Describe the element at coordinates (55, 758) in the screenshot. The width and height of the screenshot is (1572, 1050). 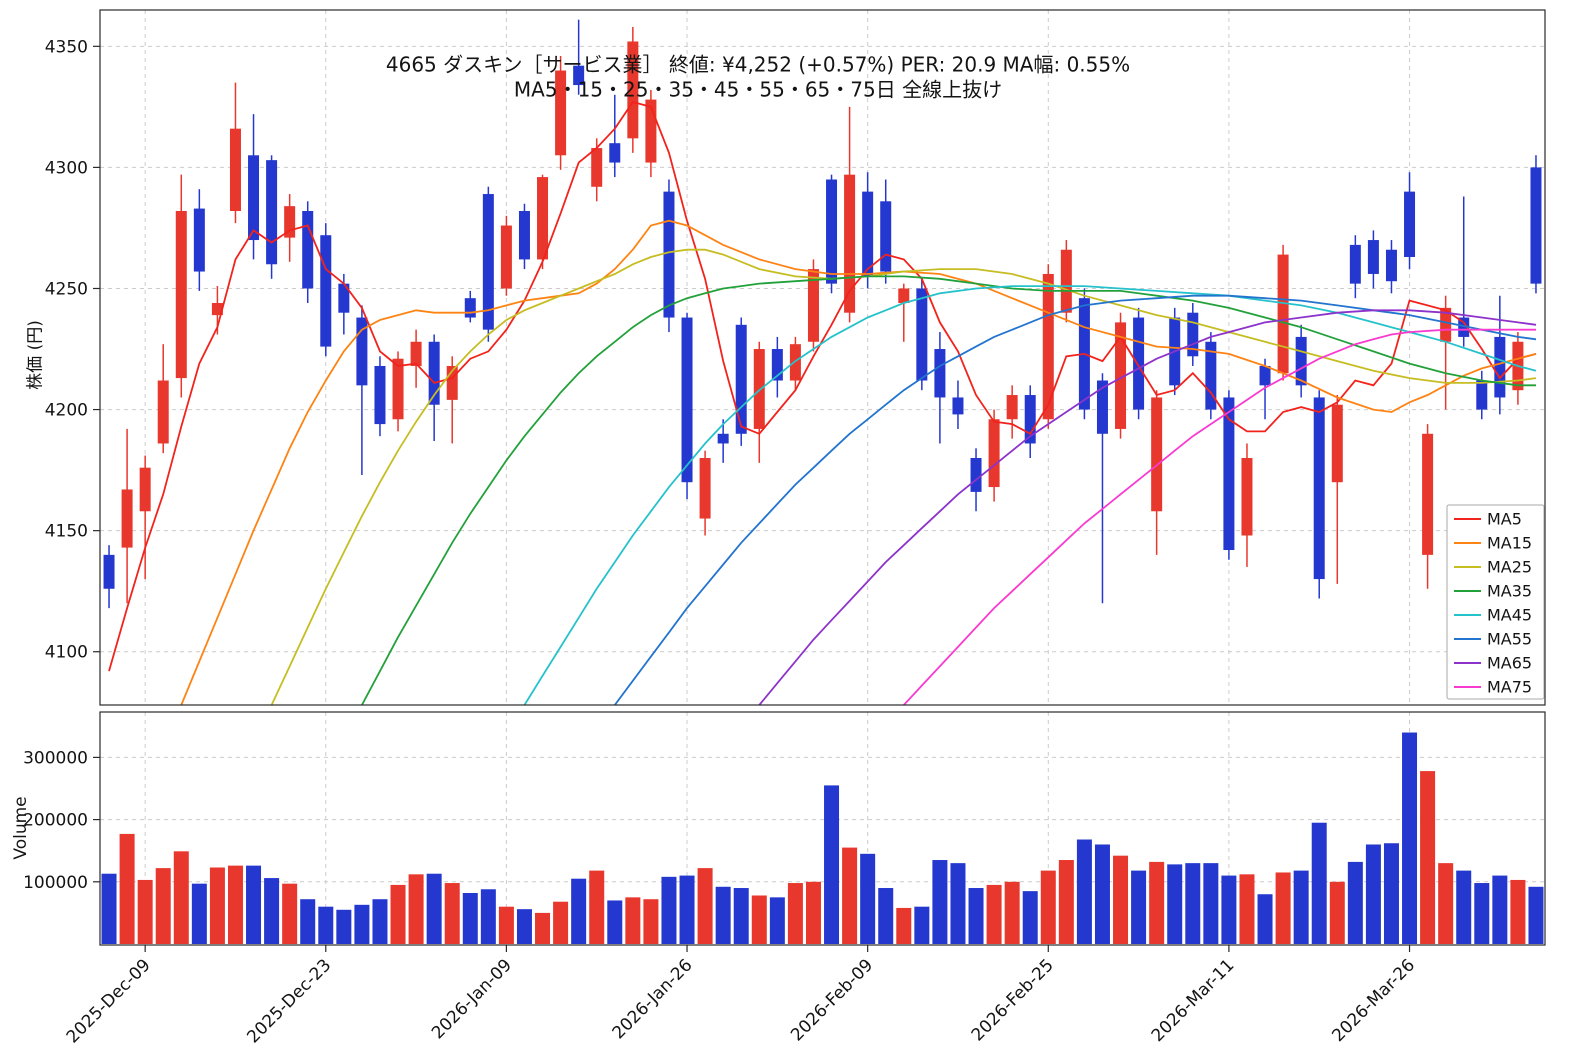
I see `volume-tick-label: 300000` at that location.